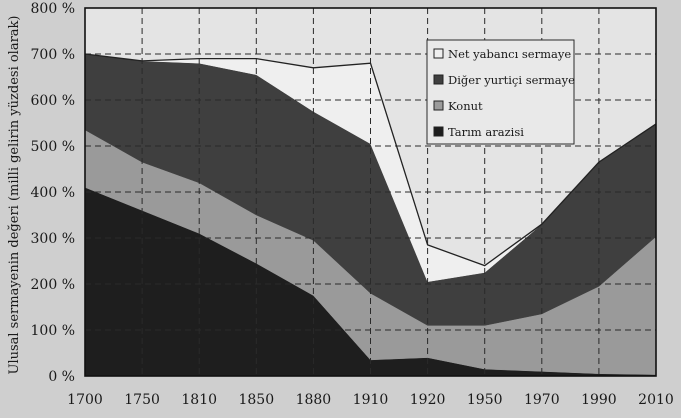 The height and width of the screenshot is (418, 681). I want to click on x-tick-label: 1920, so click(428, 400).